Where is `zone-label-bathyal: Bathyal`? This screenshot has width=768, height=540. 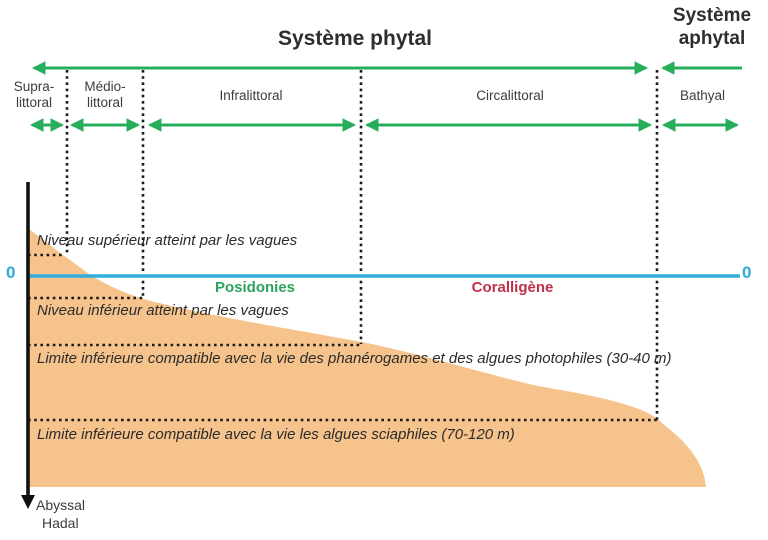
zone-label-bathyal: Bathyal is located at coordinates (702, 95).